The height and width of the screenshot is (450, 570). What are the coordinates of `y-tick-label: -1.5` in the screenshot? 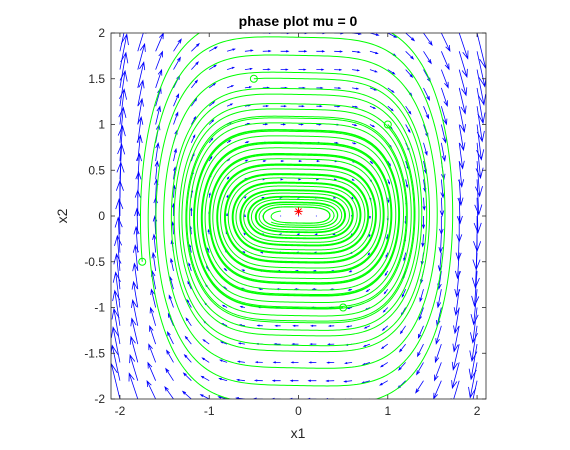 It's located at (94, 353).